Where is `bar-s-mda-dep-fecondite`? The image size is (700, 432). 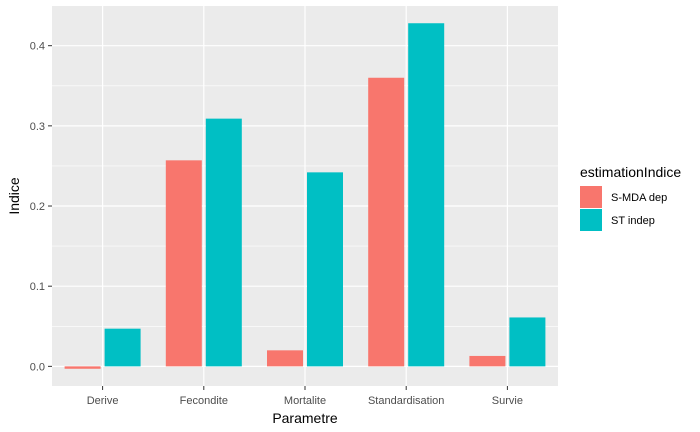
bar-s-mda-dep-fecondite is located at coordinates (183, 263).